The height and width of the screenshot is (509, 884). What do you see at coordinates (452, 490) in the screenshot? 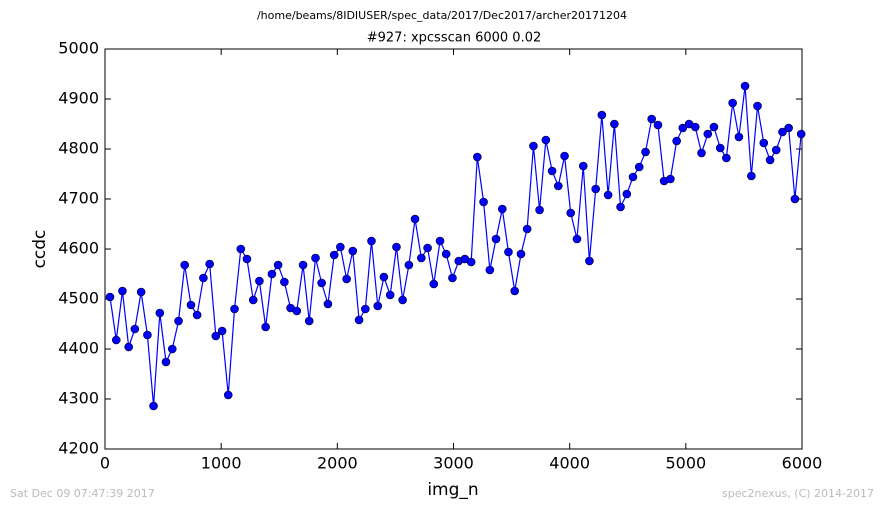
I see `x-axis-label: img_n` at bounding box center [452, 490].